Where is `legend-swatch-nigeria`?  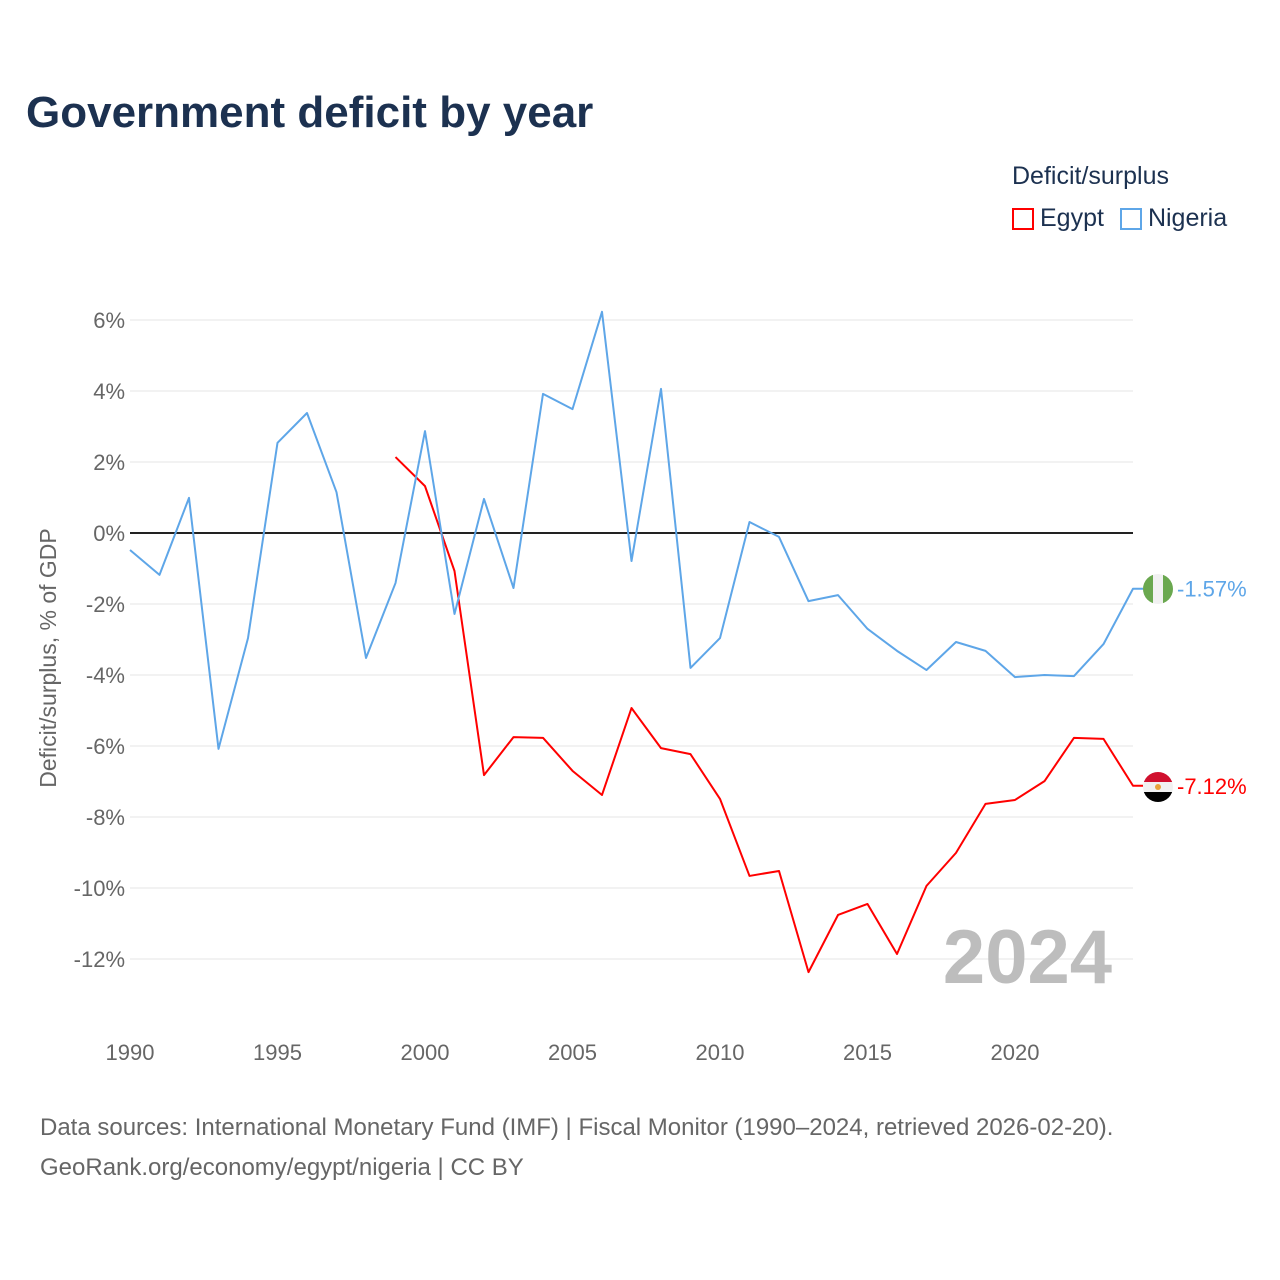
legend-swatch-nigeria is located at coordinates (1130, 218).